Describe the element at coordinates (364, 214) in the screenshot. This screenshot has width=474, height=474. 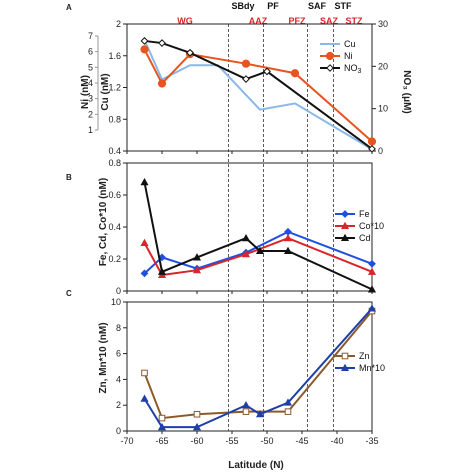
I see `panel-b-legend-fe-label: Fe` at that location.